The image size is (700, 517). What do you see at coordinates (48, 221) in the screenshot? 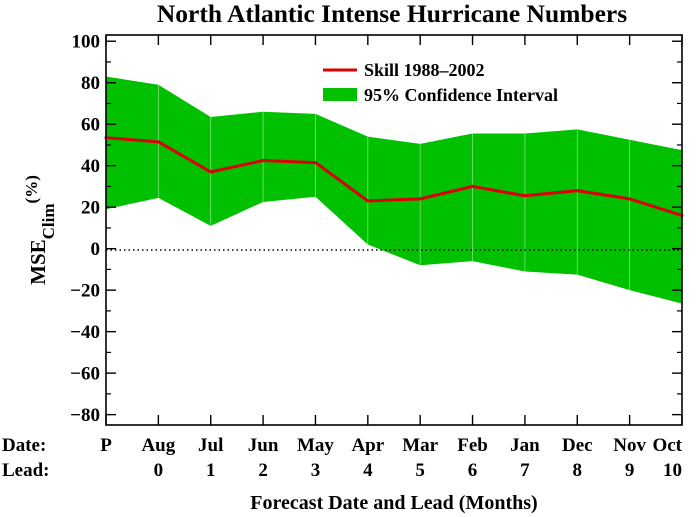
I see `y-axis-label-subscript: Clim` at bounding box center [48, 221].